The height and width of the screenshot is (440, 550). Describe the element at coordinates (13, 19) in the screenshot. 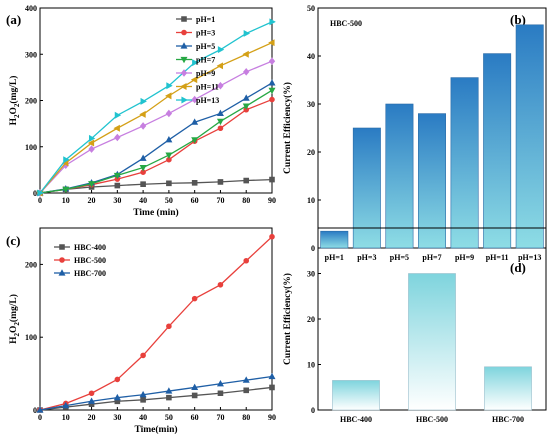

I see `panel-a-label: (a)` at that location.